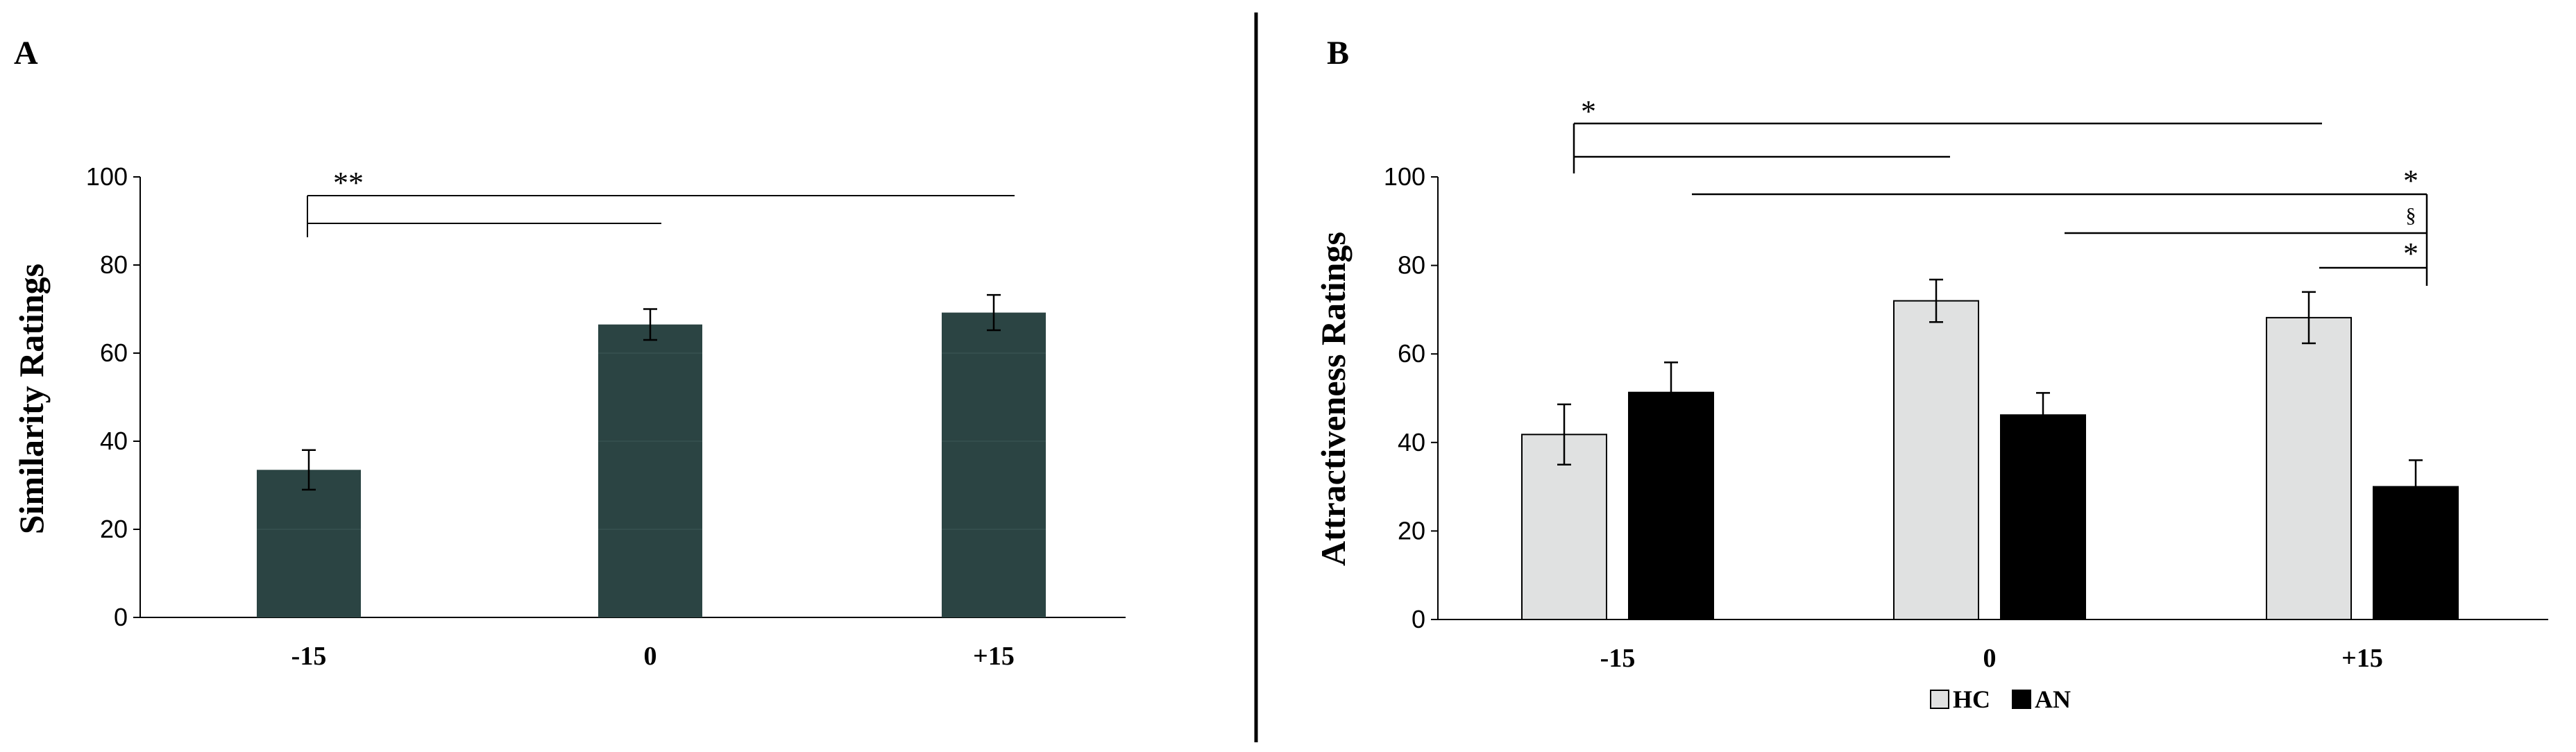 The width and height of the screenshot is (2576, 752). I want to click on legend-label-an: AN, so click(2053, 699).